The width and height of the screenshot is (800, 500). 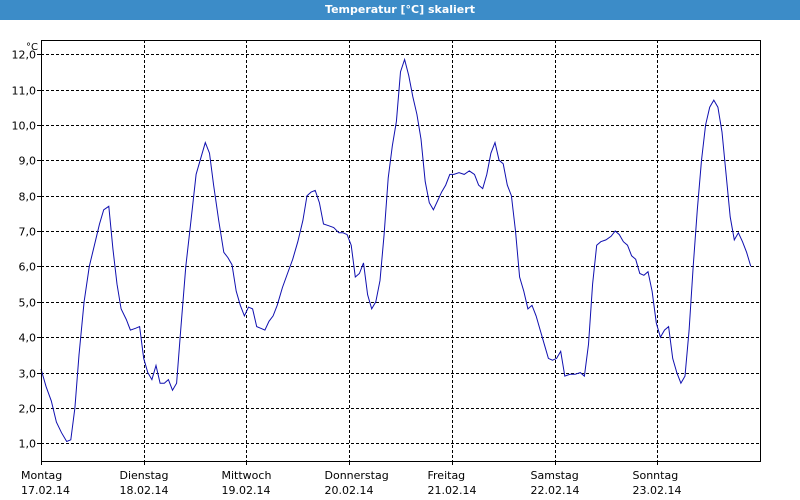 What do you see at coordinates (28, 161) in the screenshot?
I see `y-tick-label: 9,0` at bounding box center [28, 161].